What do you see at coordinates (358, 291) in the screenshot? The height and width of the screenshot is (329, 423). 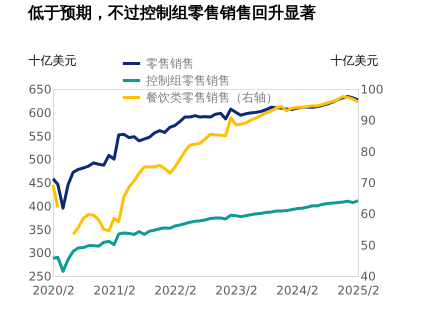 I see `x-tick-label: 2025/2` at bounding box center [358, 291].